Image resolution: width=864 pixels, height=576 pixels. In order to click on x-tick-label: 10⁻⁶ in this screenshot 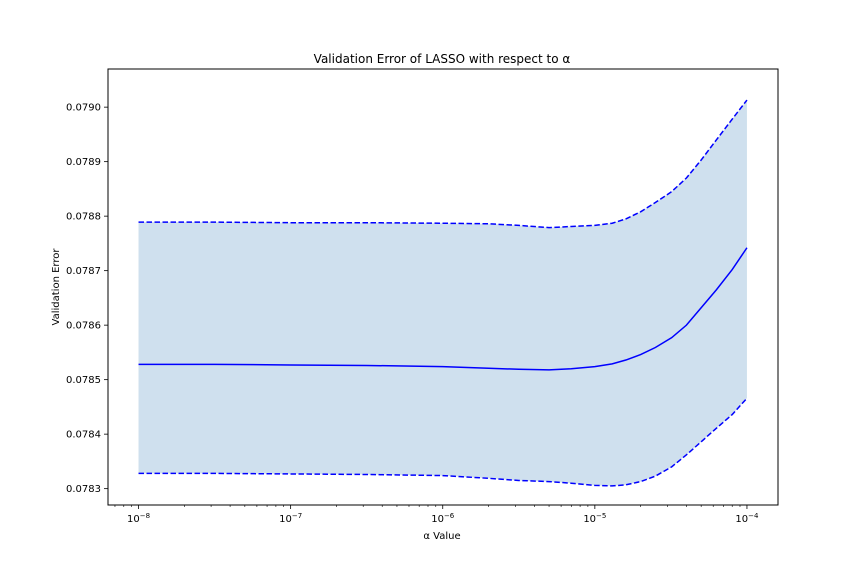, I will do `click(443, 518)`.